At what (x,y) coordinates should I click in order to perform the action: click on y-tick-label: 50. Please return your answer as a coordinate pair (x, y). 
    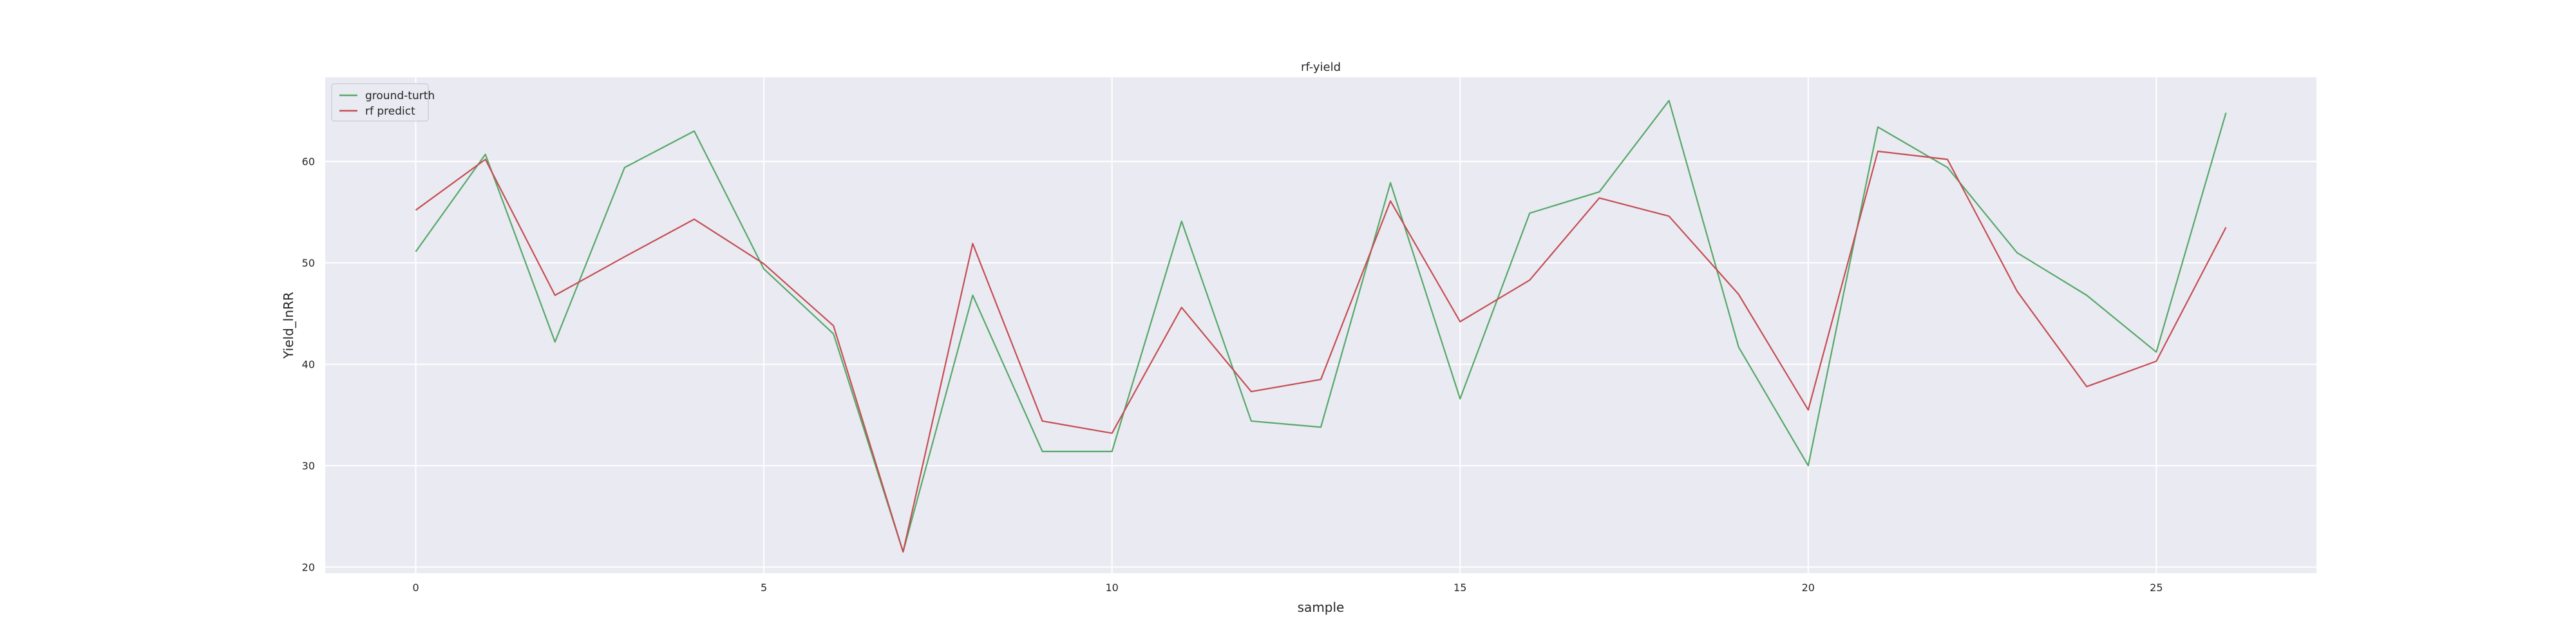
    Looking at the image, I should click on (309, 263).